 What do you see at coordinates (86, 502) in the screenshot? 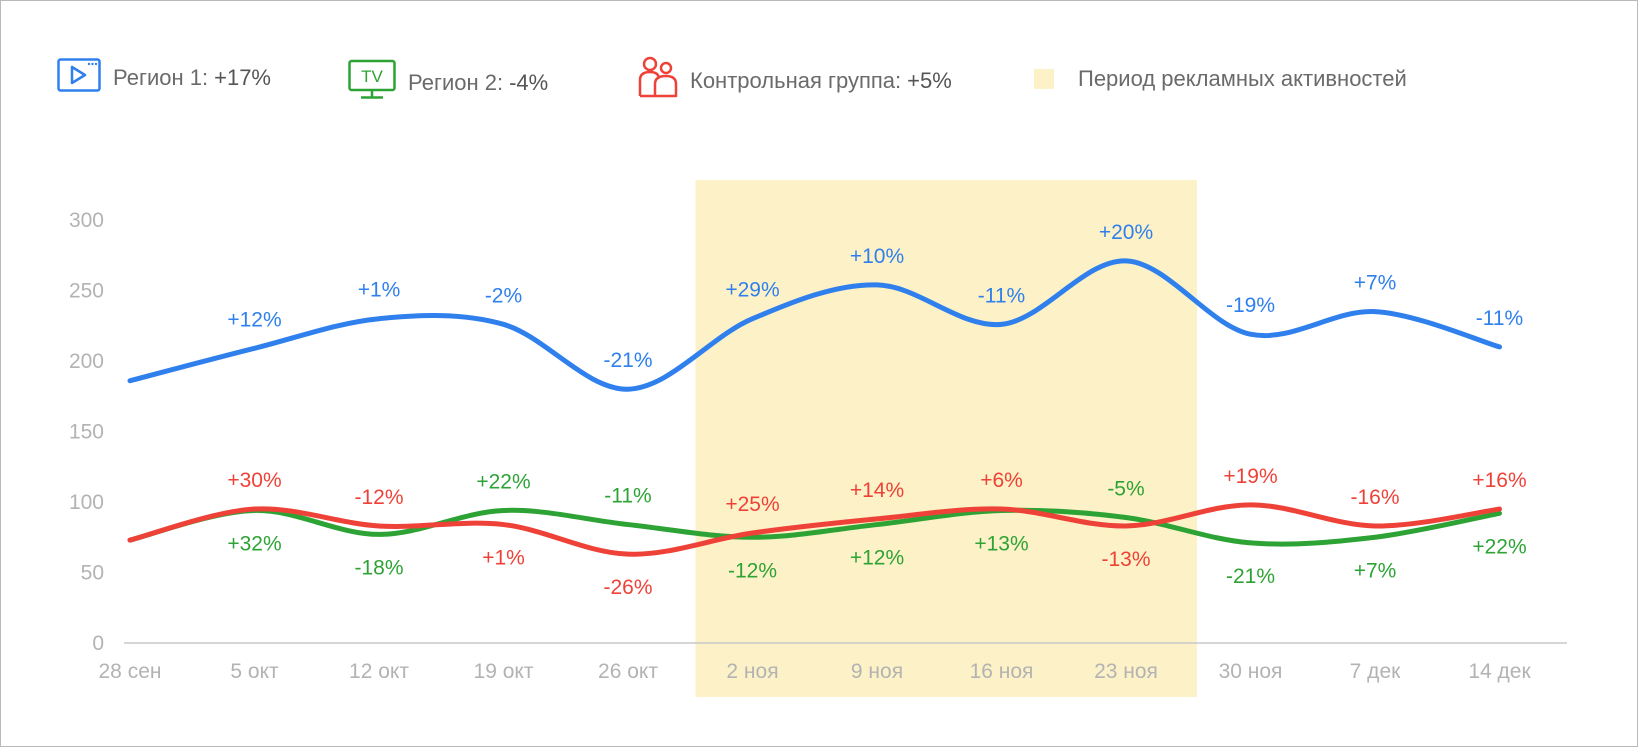
I see `y-tick-label: 100` at bounding box center [86, 502].